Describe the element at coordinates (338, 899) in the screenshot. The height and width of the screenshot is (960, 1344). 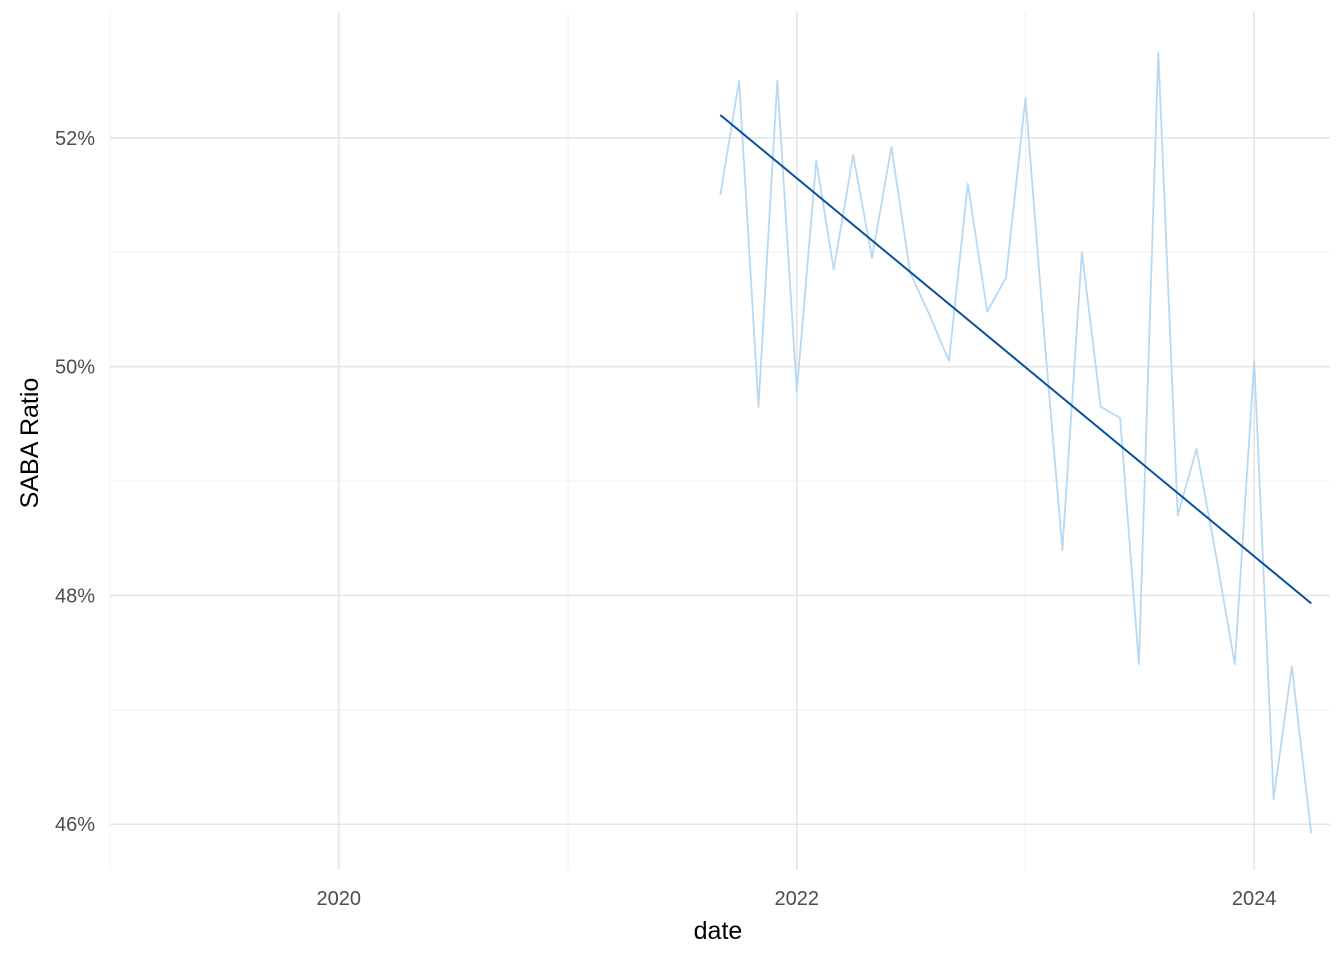
I see `x-tick-label: 2020` at that location.